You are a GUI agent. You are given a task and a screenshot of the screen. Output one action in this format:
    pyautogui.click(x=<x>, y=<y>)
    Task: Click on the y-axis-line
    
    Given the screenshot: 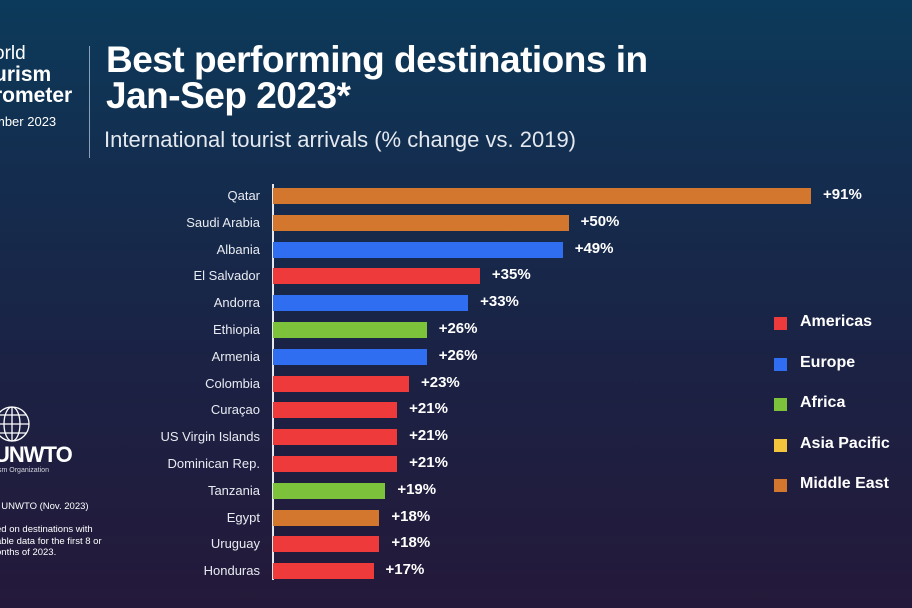 What is the action you would take?
    pyautogui.click(x=273, y=382)
    